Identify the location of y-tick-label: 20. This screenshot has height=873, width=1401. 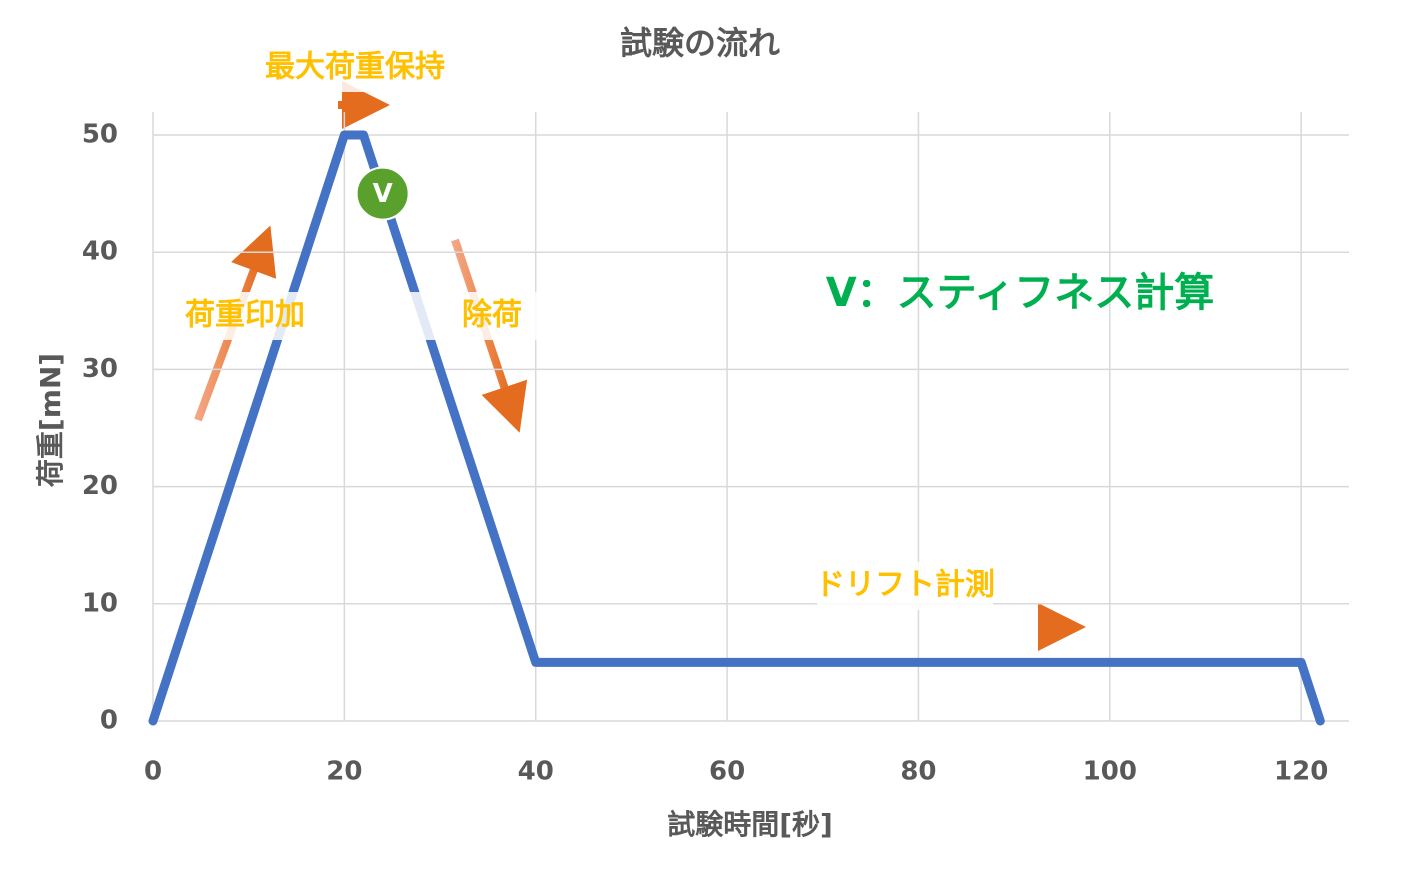
(100, 486).